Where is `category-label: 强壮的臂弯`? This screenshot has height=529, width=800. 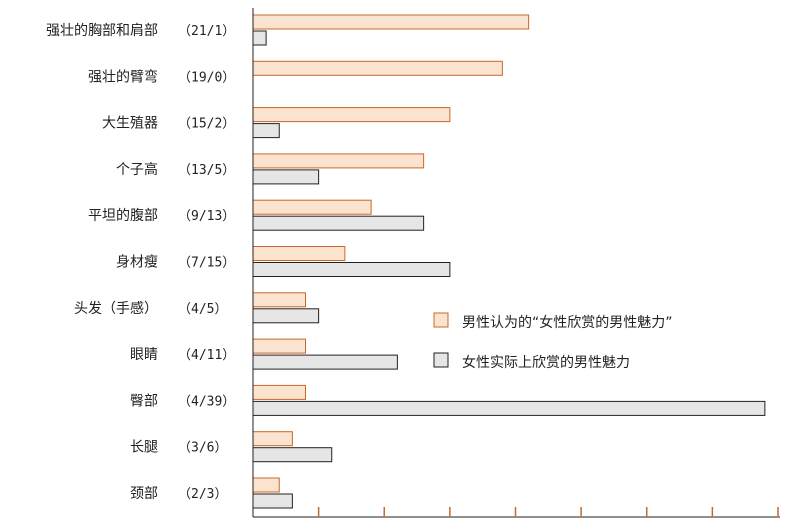
category-label: 强壮的臂弯 is located at coordinates (123, 76).